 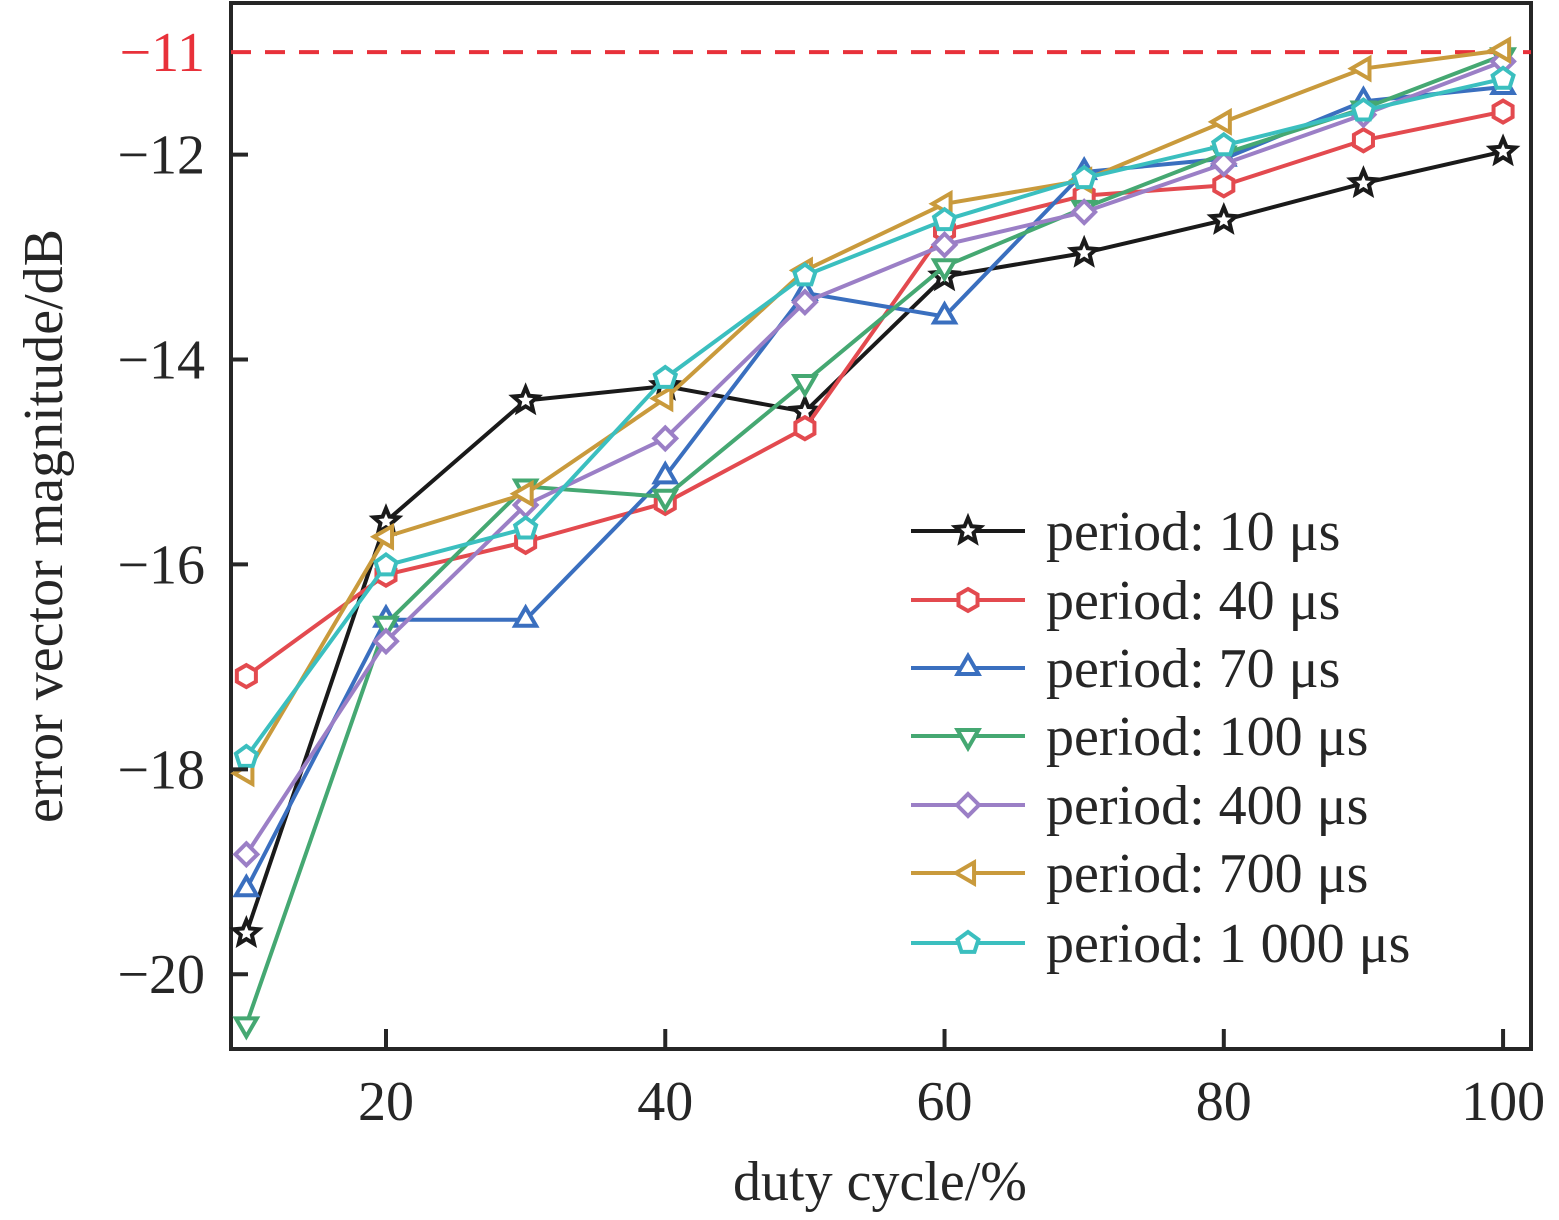 What do you see at coordinates (1503, 1102) in the screenshot?
I see `x-tick-label: 100` at bounding box center [1503, 1102].